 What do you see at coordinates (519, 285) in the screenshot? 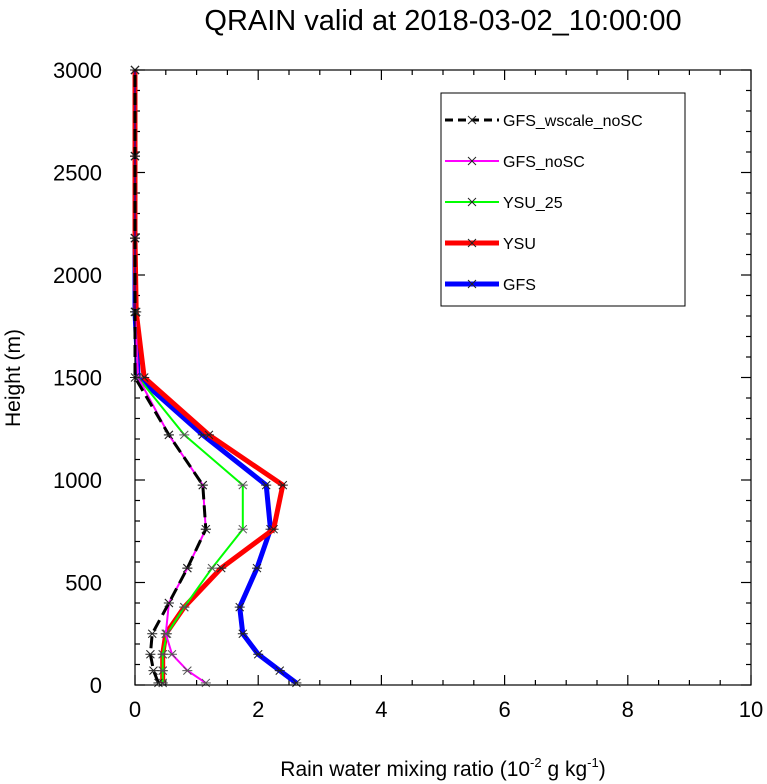
I see `legend-label: GFS` at bounding box center [519, 285].